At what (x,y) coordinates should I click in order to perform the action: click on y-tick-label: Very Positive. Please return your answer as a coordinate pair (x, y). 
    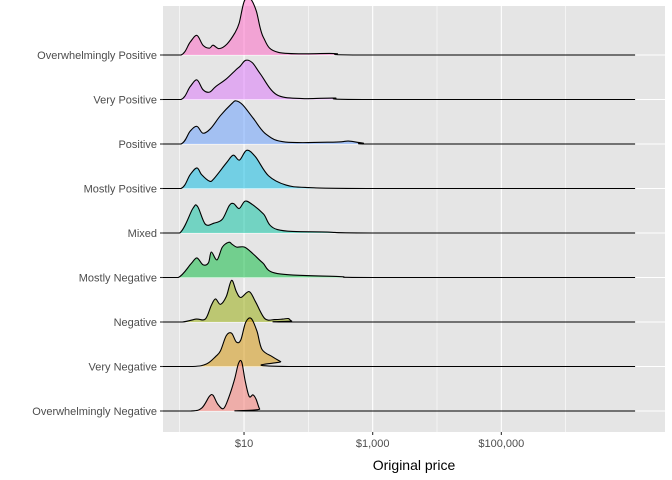
    Looking at the image, I should click on (125, 101).